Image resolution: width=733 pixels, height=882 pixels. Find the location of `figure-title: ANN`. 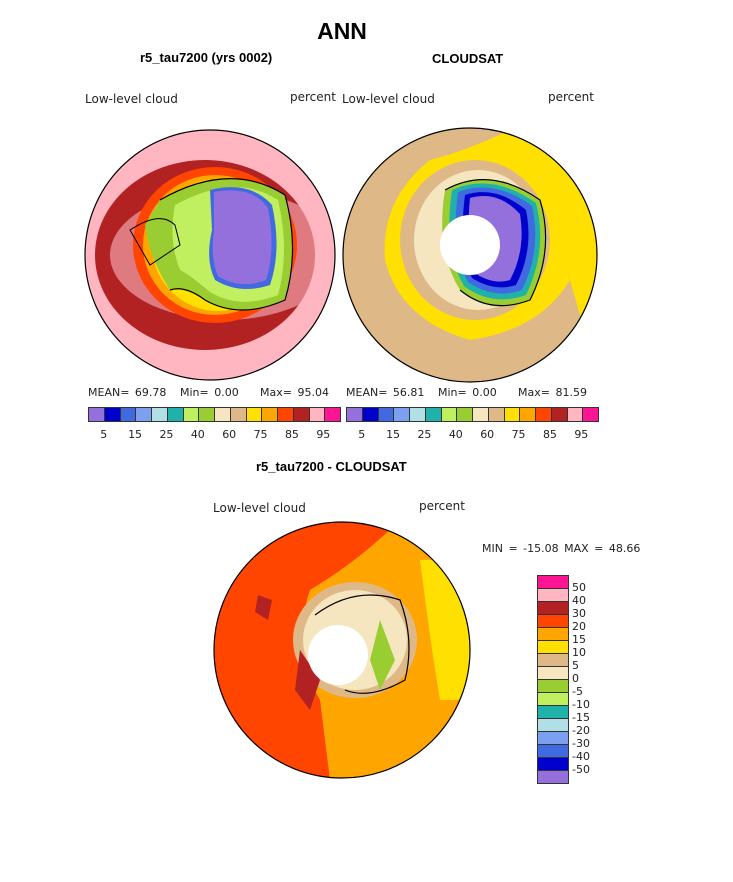

figure-title: ANN is located at coordinates (342, 31).